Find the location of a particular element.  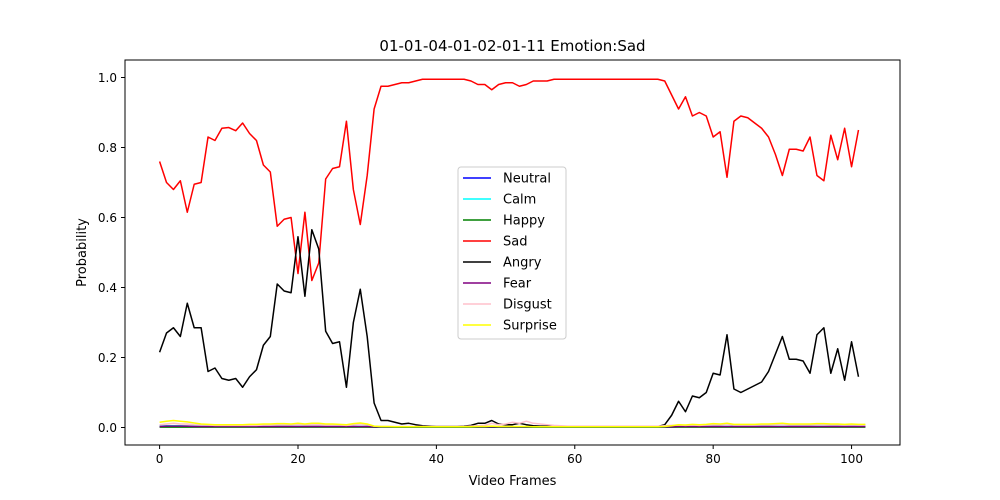

legend-label: Fear is located at coordinates (517, 284).